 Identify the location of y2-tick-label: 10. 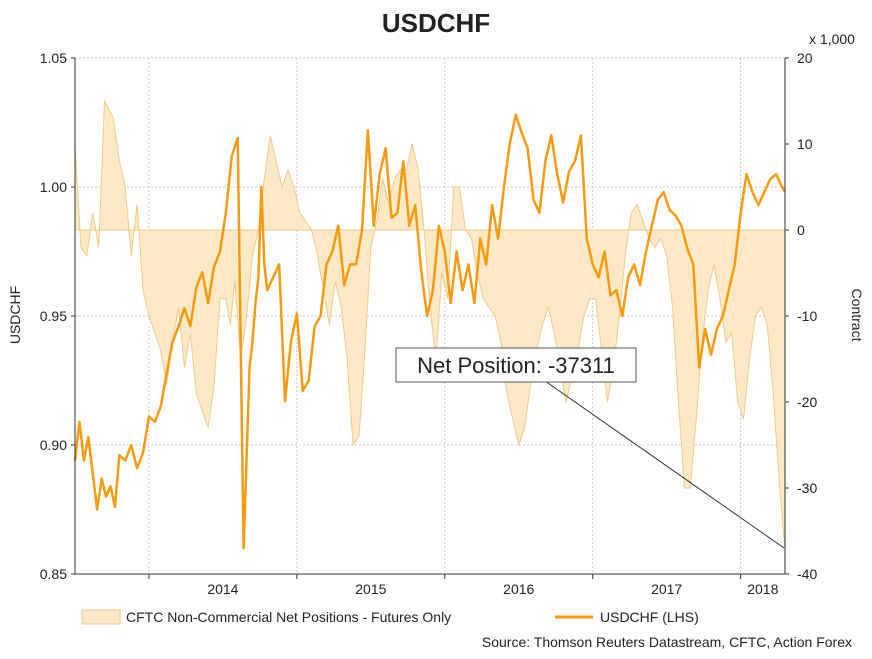
(805, 144).